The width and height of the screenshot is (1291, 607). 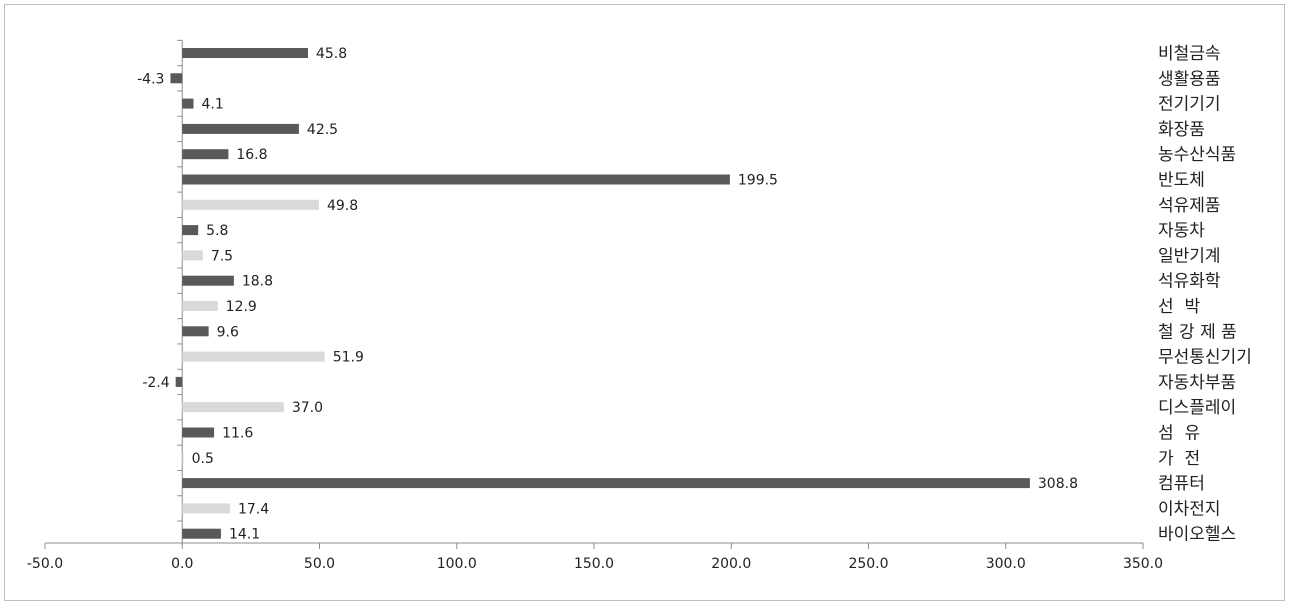 What do you see at coordinates (594, 564) in the screenshot?
I see `x-tick-label: 150.0` at bounding box center [594, 564].